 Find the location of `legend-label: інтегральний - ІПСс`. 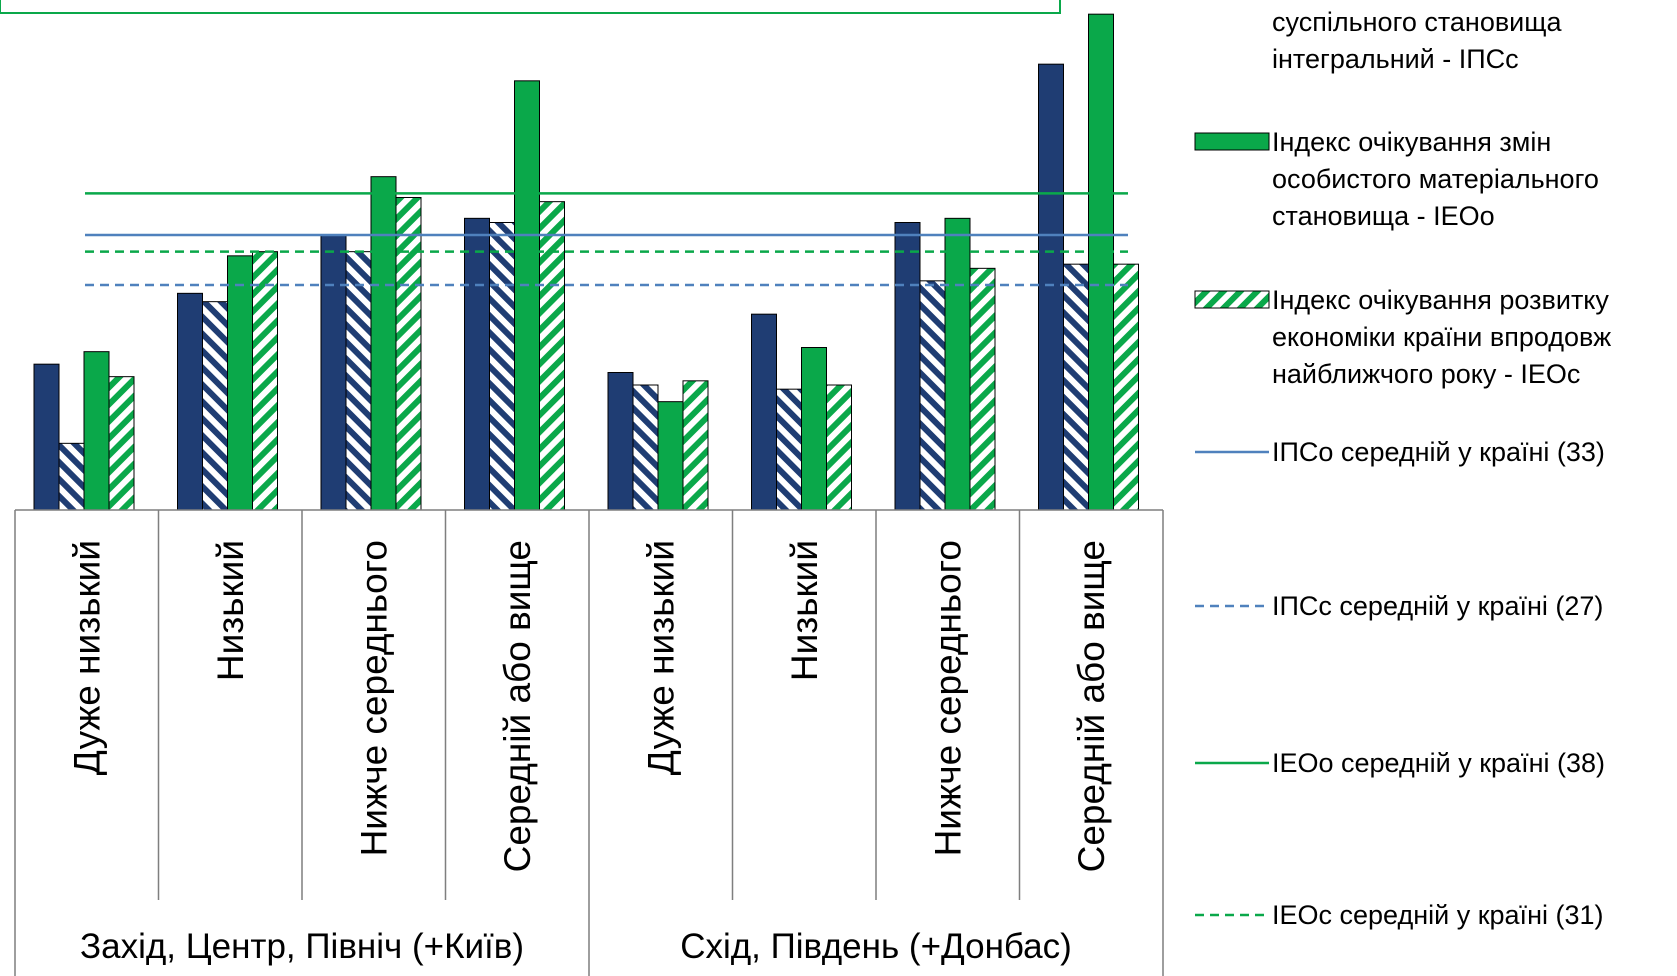

legend-label: інтегральний - ІПСс is located at coordinates (1395, 59).